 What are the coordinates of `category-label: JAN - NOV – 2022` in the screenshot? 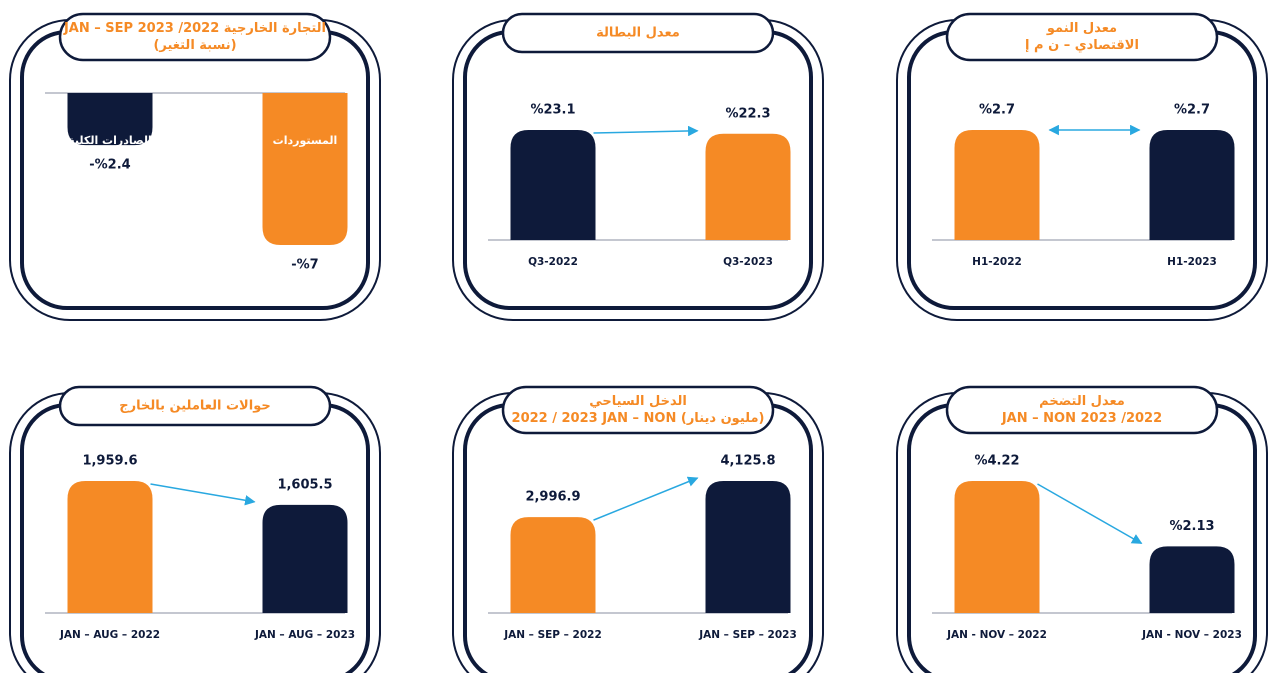 It's located at (996, 635).